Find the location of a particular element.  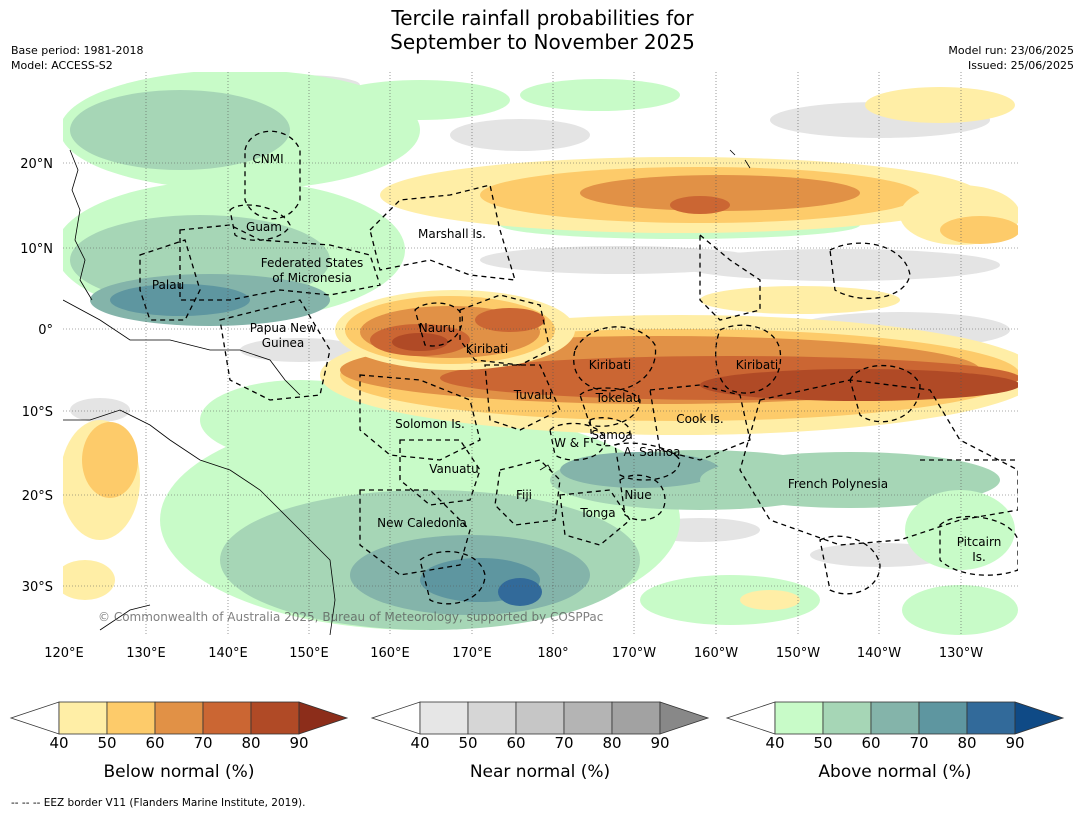

eez-vanuatu is located at coordinates (440, 472).